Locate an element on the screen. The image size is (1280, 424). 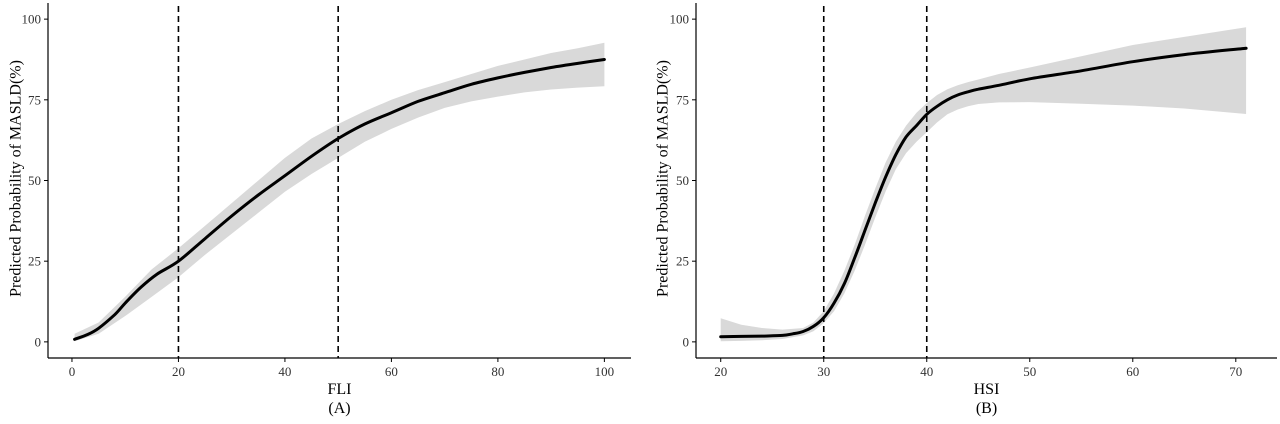
x-tick-label: 80 is located at coordinates (497, 371).